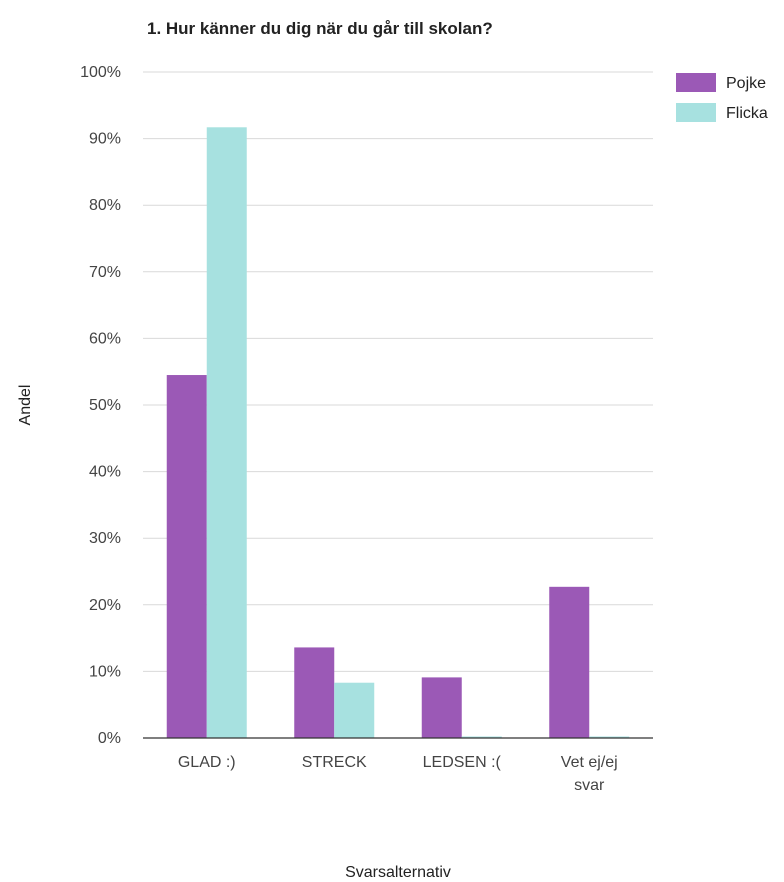 The image size is (784, 882). I want to click on x-tick-label: GLAD :), so click(207, 762).